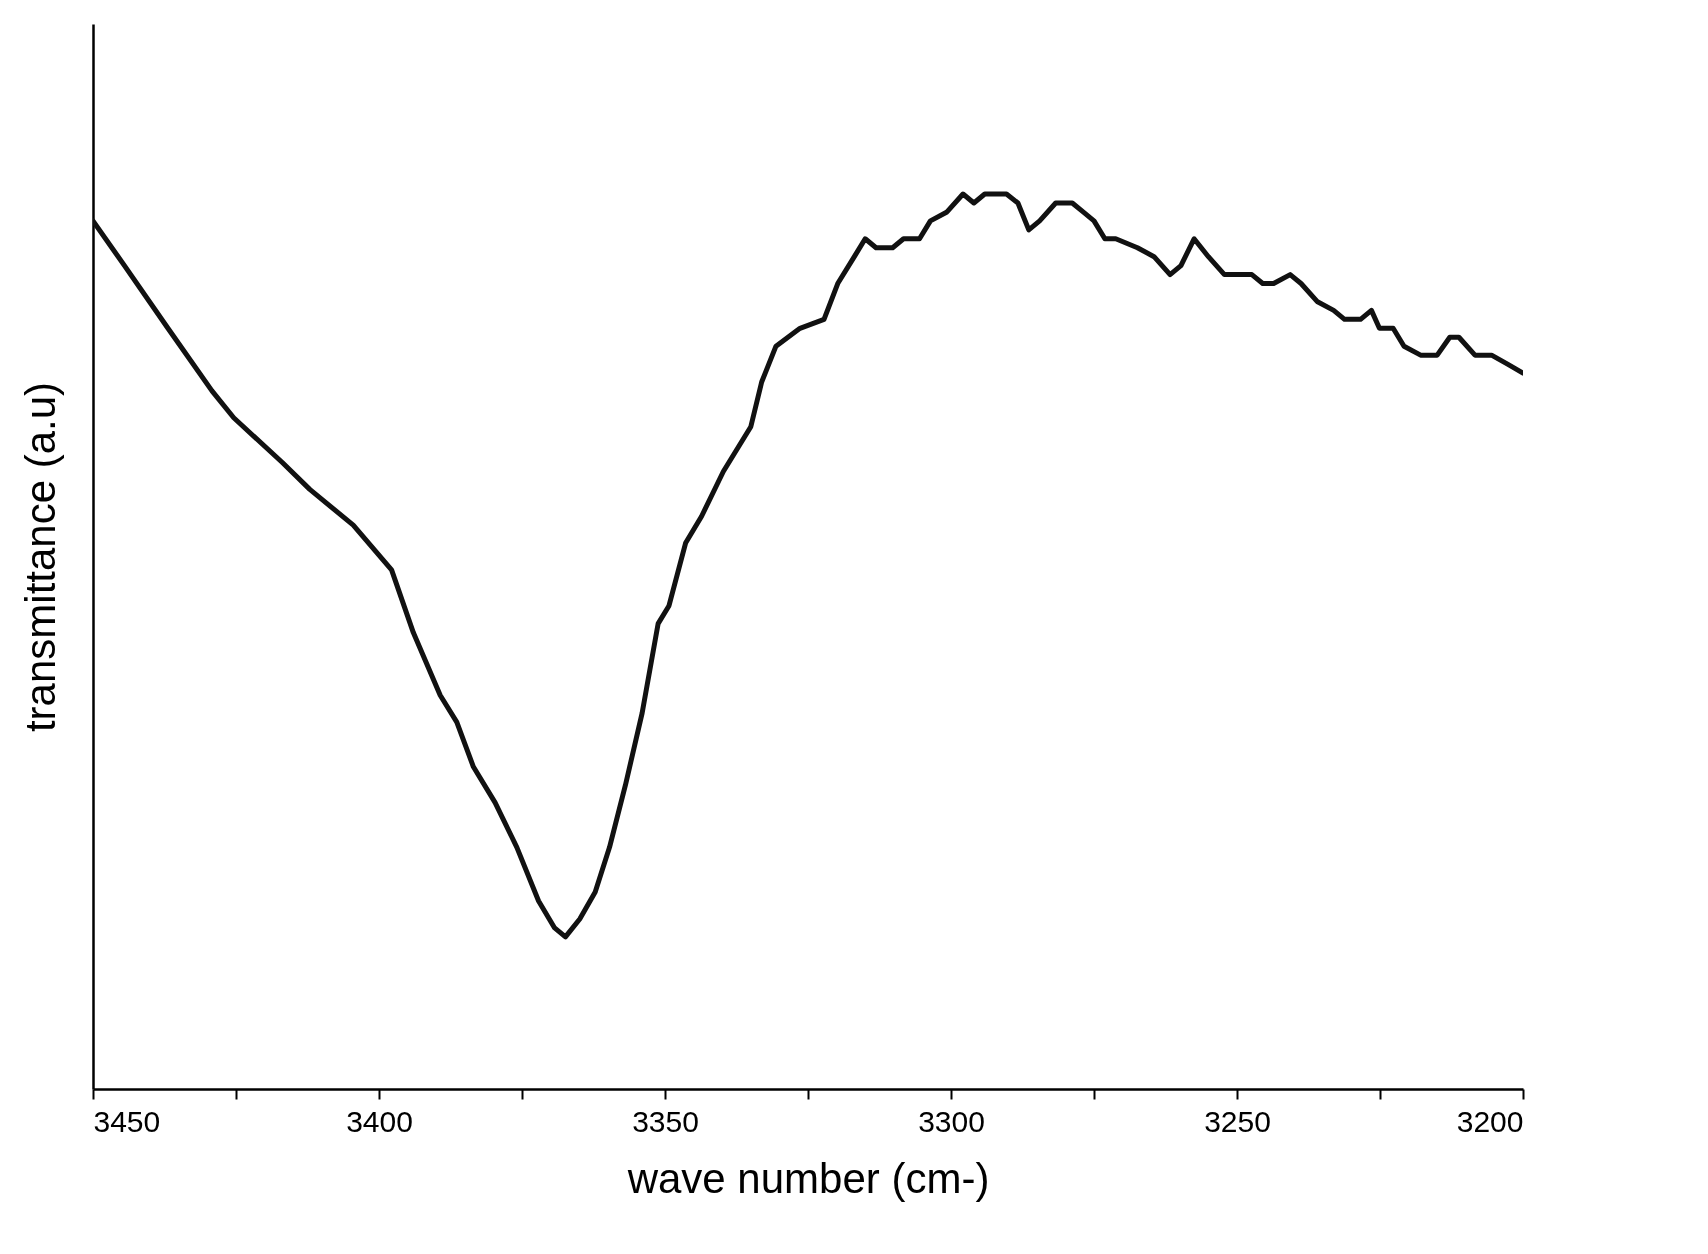 Image resolution: width=1708 pixels, height=1254 pixels. I want to click on x-tick-label: 3450, so click(127, 1121).